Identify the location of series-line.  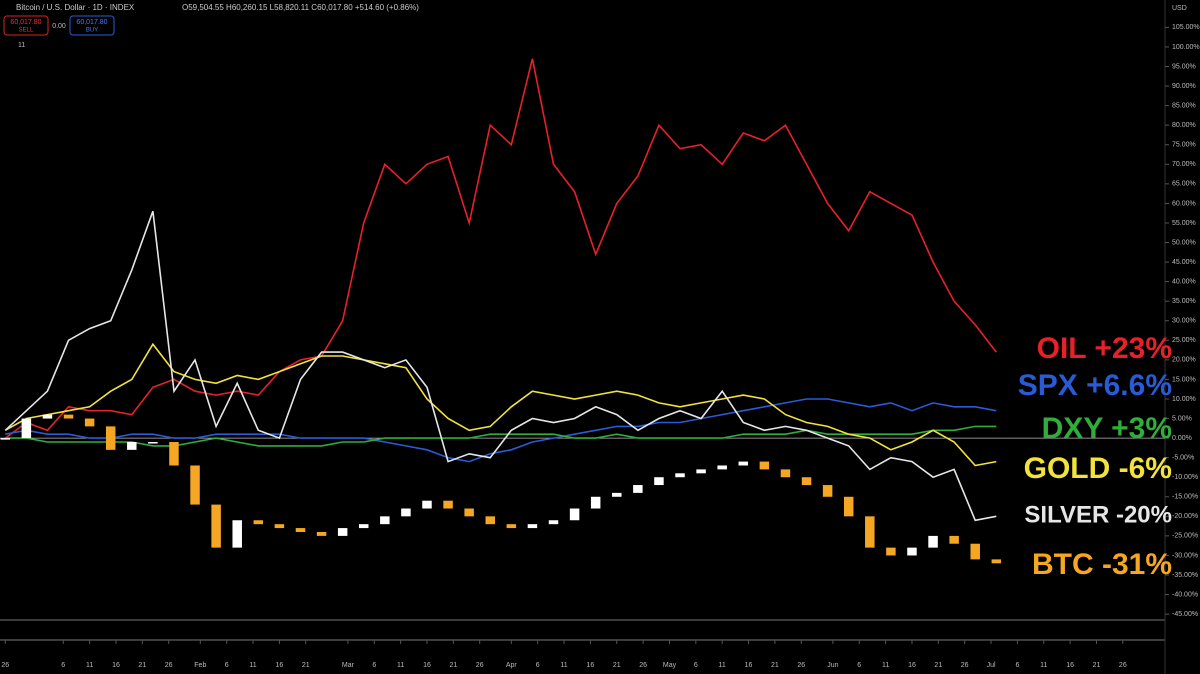
(501, 430).